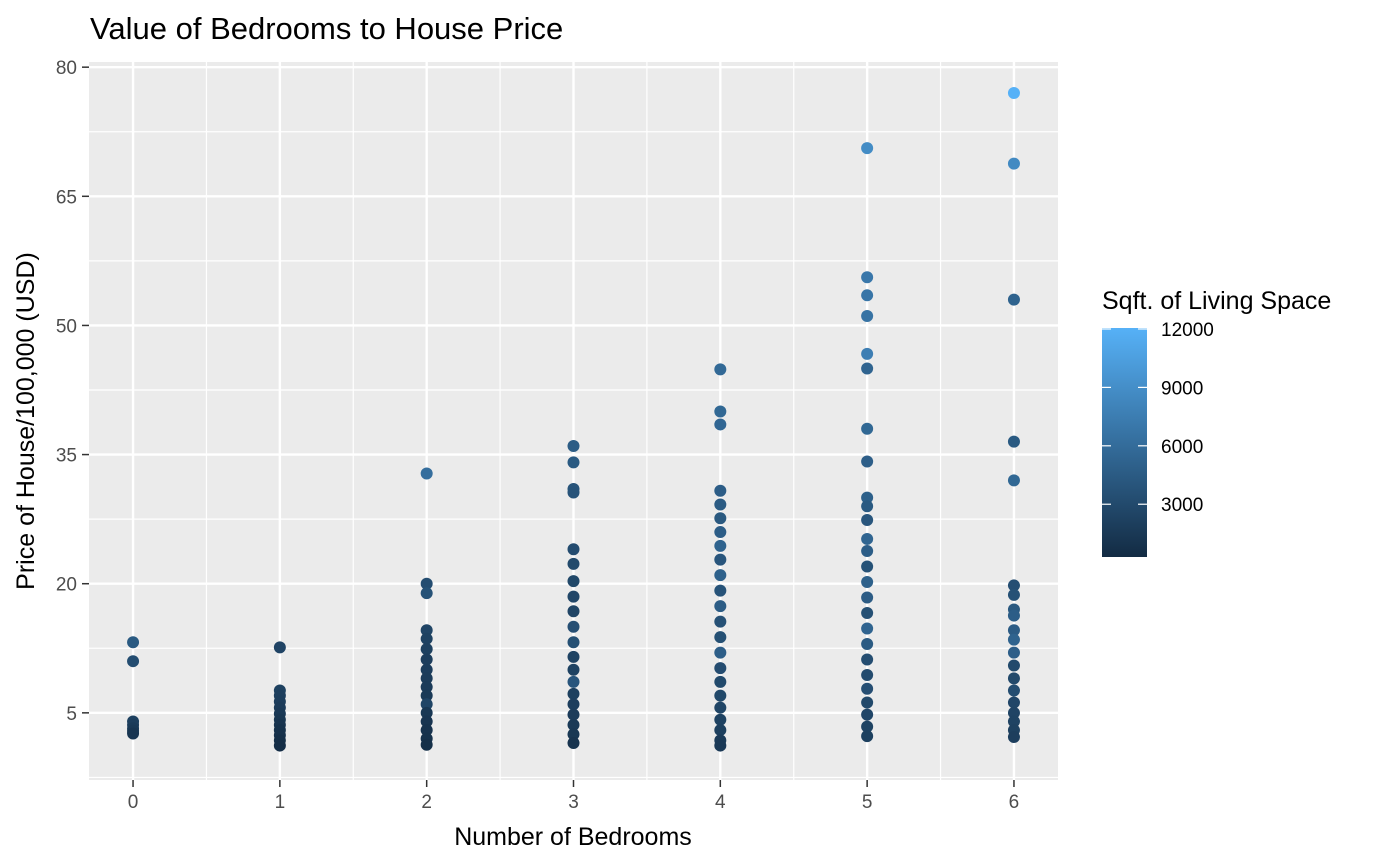  I want to click on legend-title: Sqft. of Living Space, so click(1216, 301).